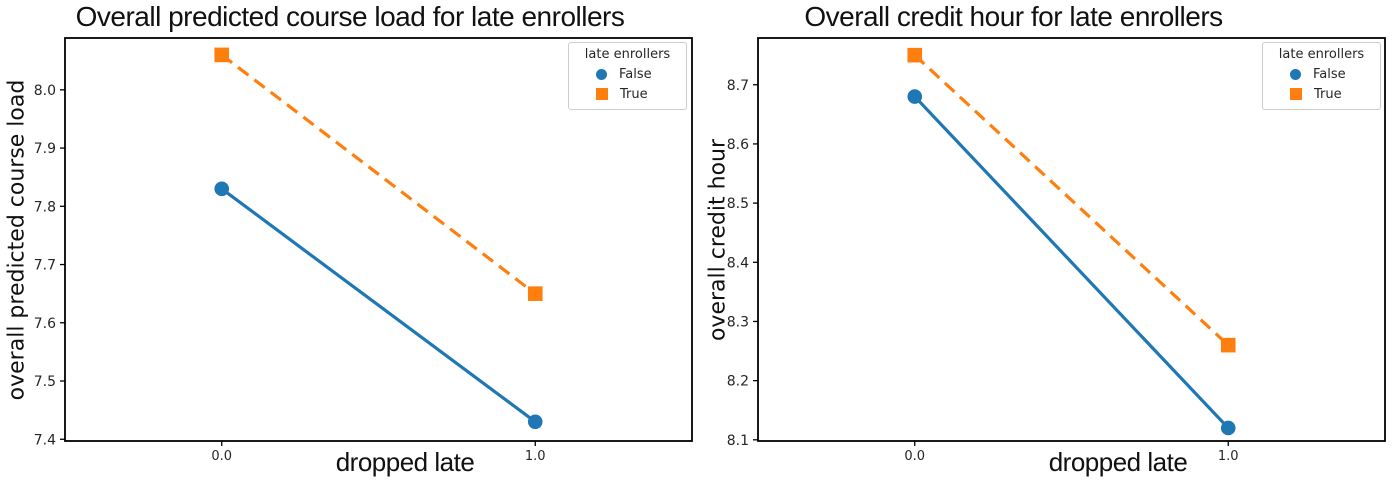  Describe the element at coordinates (45, 382) in the screenshot. I see `y-tick-label: 7.5` at that location.